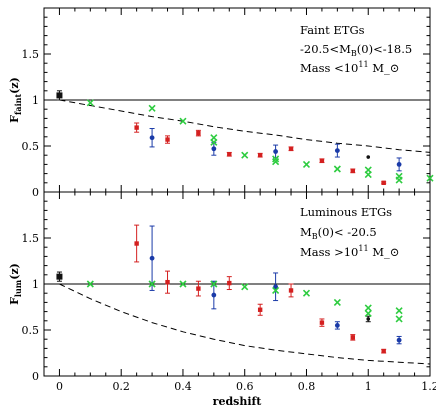  Describe the element at coordinates (18, 288) in the screenshot. I see `bottom-y-axis-label-sub: lum` at that location.